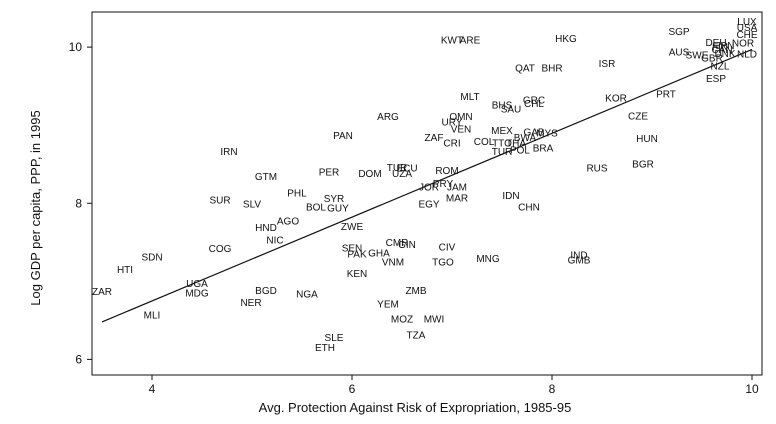 The width and height of the screenshot is (776, 424). Describe the element at coordinates (125, 270) in the screenshot. I see `point-label-hti: HTI` at that location.